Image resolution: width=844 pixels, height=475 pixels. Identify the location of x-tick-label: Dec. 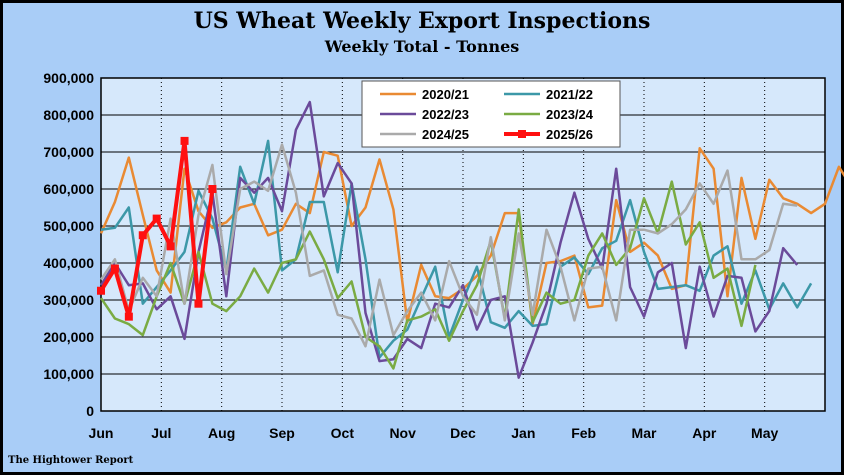
(463, 433).